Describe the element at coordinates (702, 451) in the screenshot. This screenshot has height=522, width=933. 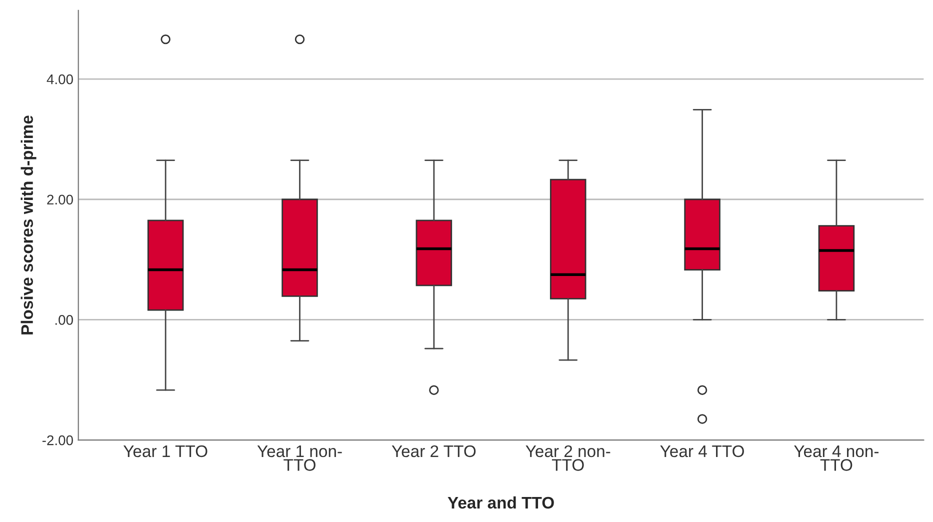
I see `x-tick-label: Year 4 TTO` at that location.